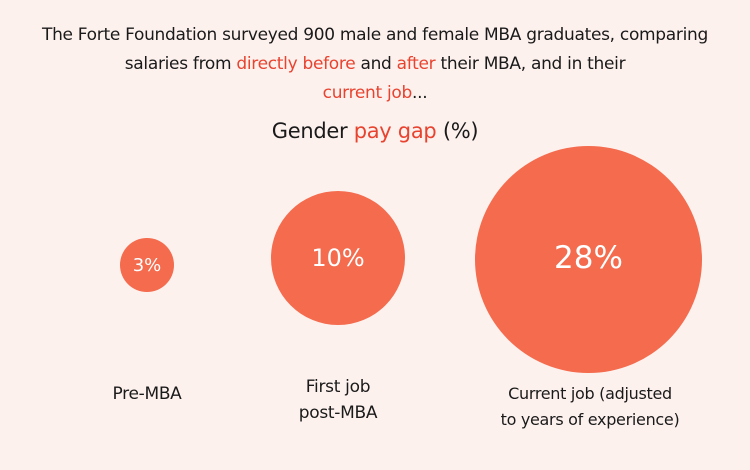 The image size is (750, 470). What do you see at coordinates (457, 131) in the screenshot?
I see `title-suffix: (%)` at bounding box center [457, 131].